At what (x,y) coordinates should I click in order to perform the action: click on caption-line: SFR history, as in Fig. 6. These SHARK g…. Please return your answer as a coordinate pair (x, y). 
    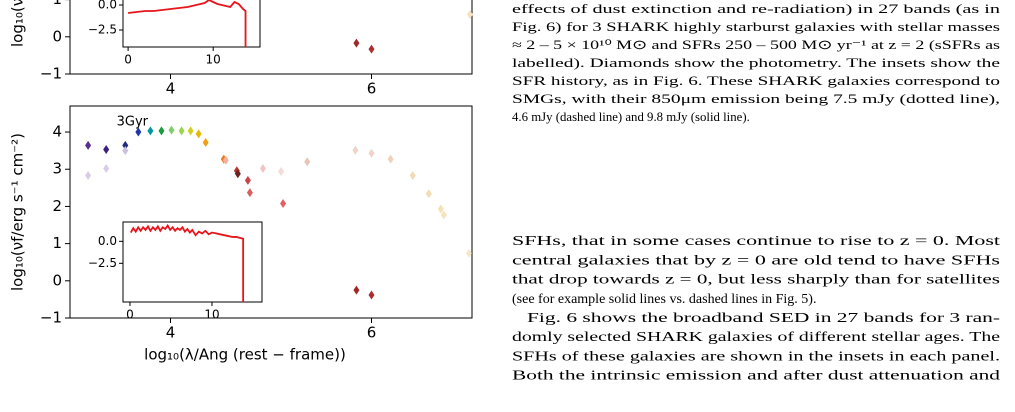
    Looking at the image, I should click on (756, 81).